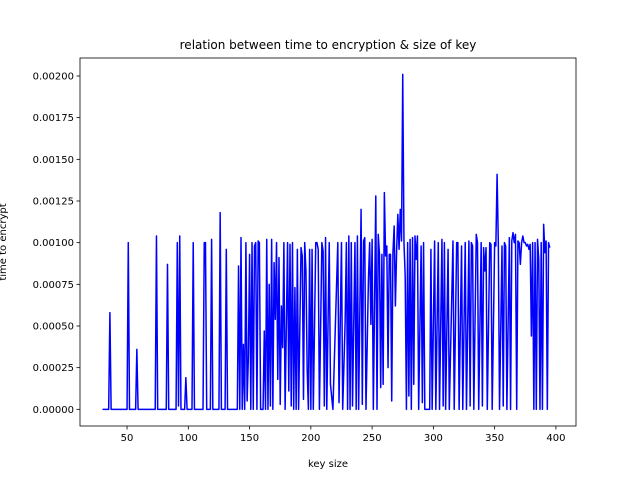  I want to click on x-tick-label: 50, so click(127, 438).